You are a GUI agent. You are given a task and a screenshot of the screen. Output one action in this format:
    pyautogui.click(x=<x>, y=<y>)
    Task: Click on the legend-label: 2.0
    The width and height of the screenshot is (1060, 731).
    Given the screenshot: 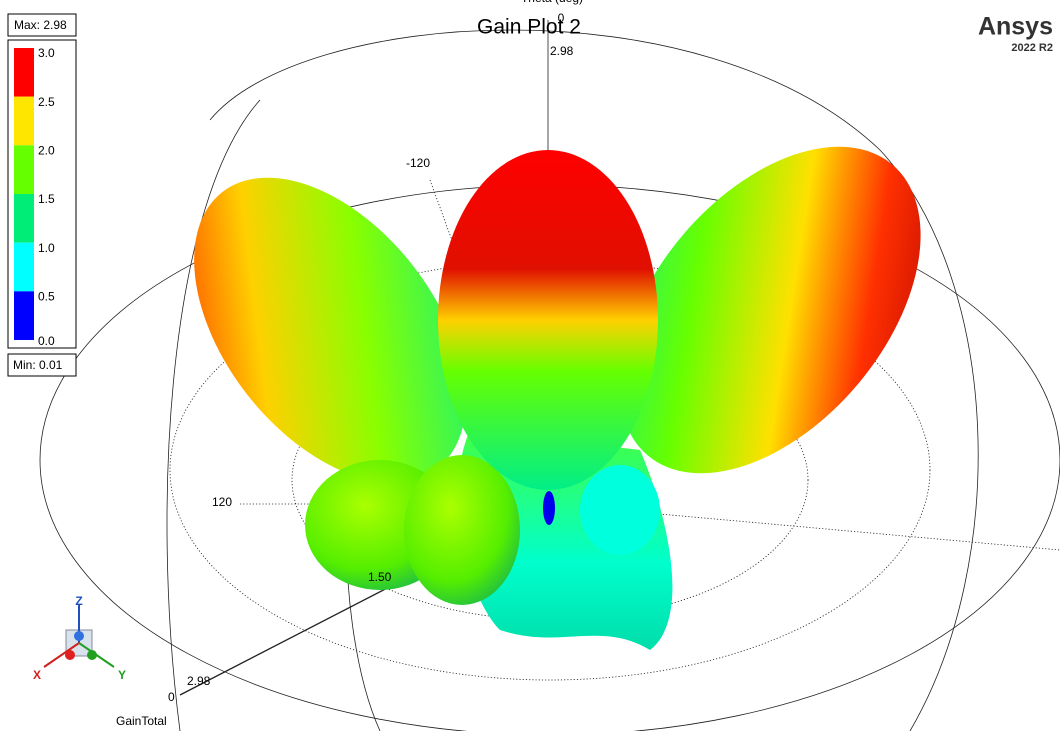 What is the action you would take?
    pyautogui.click(x=46, y=151)
    